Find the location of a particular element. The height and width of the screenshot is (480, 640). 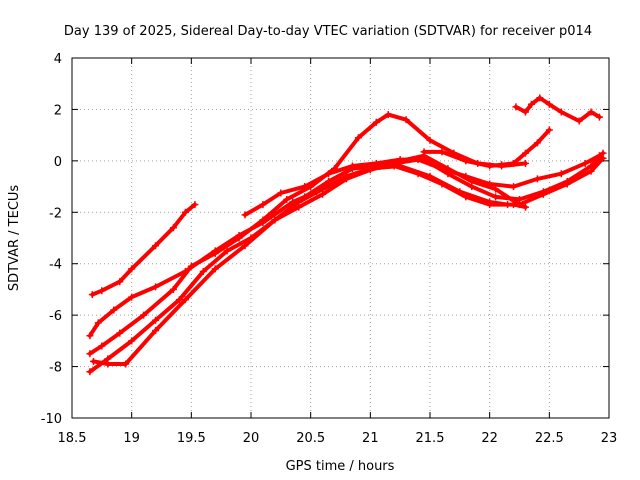

x-tick-label: 22.5 is located at coordinates (549, 438).